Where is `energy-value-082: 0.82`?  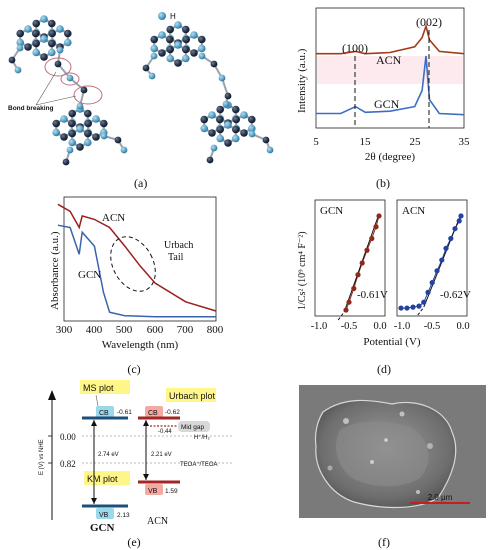 energy-value-082: 0.82 is located at coordinates (68, 464).